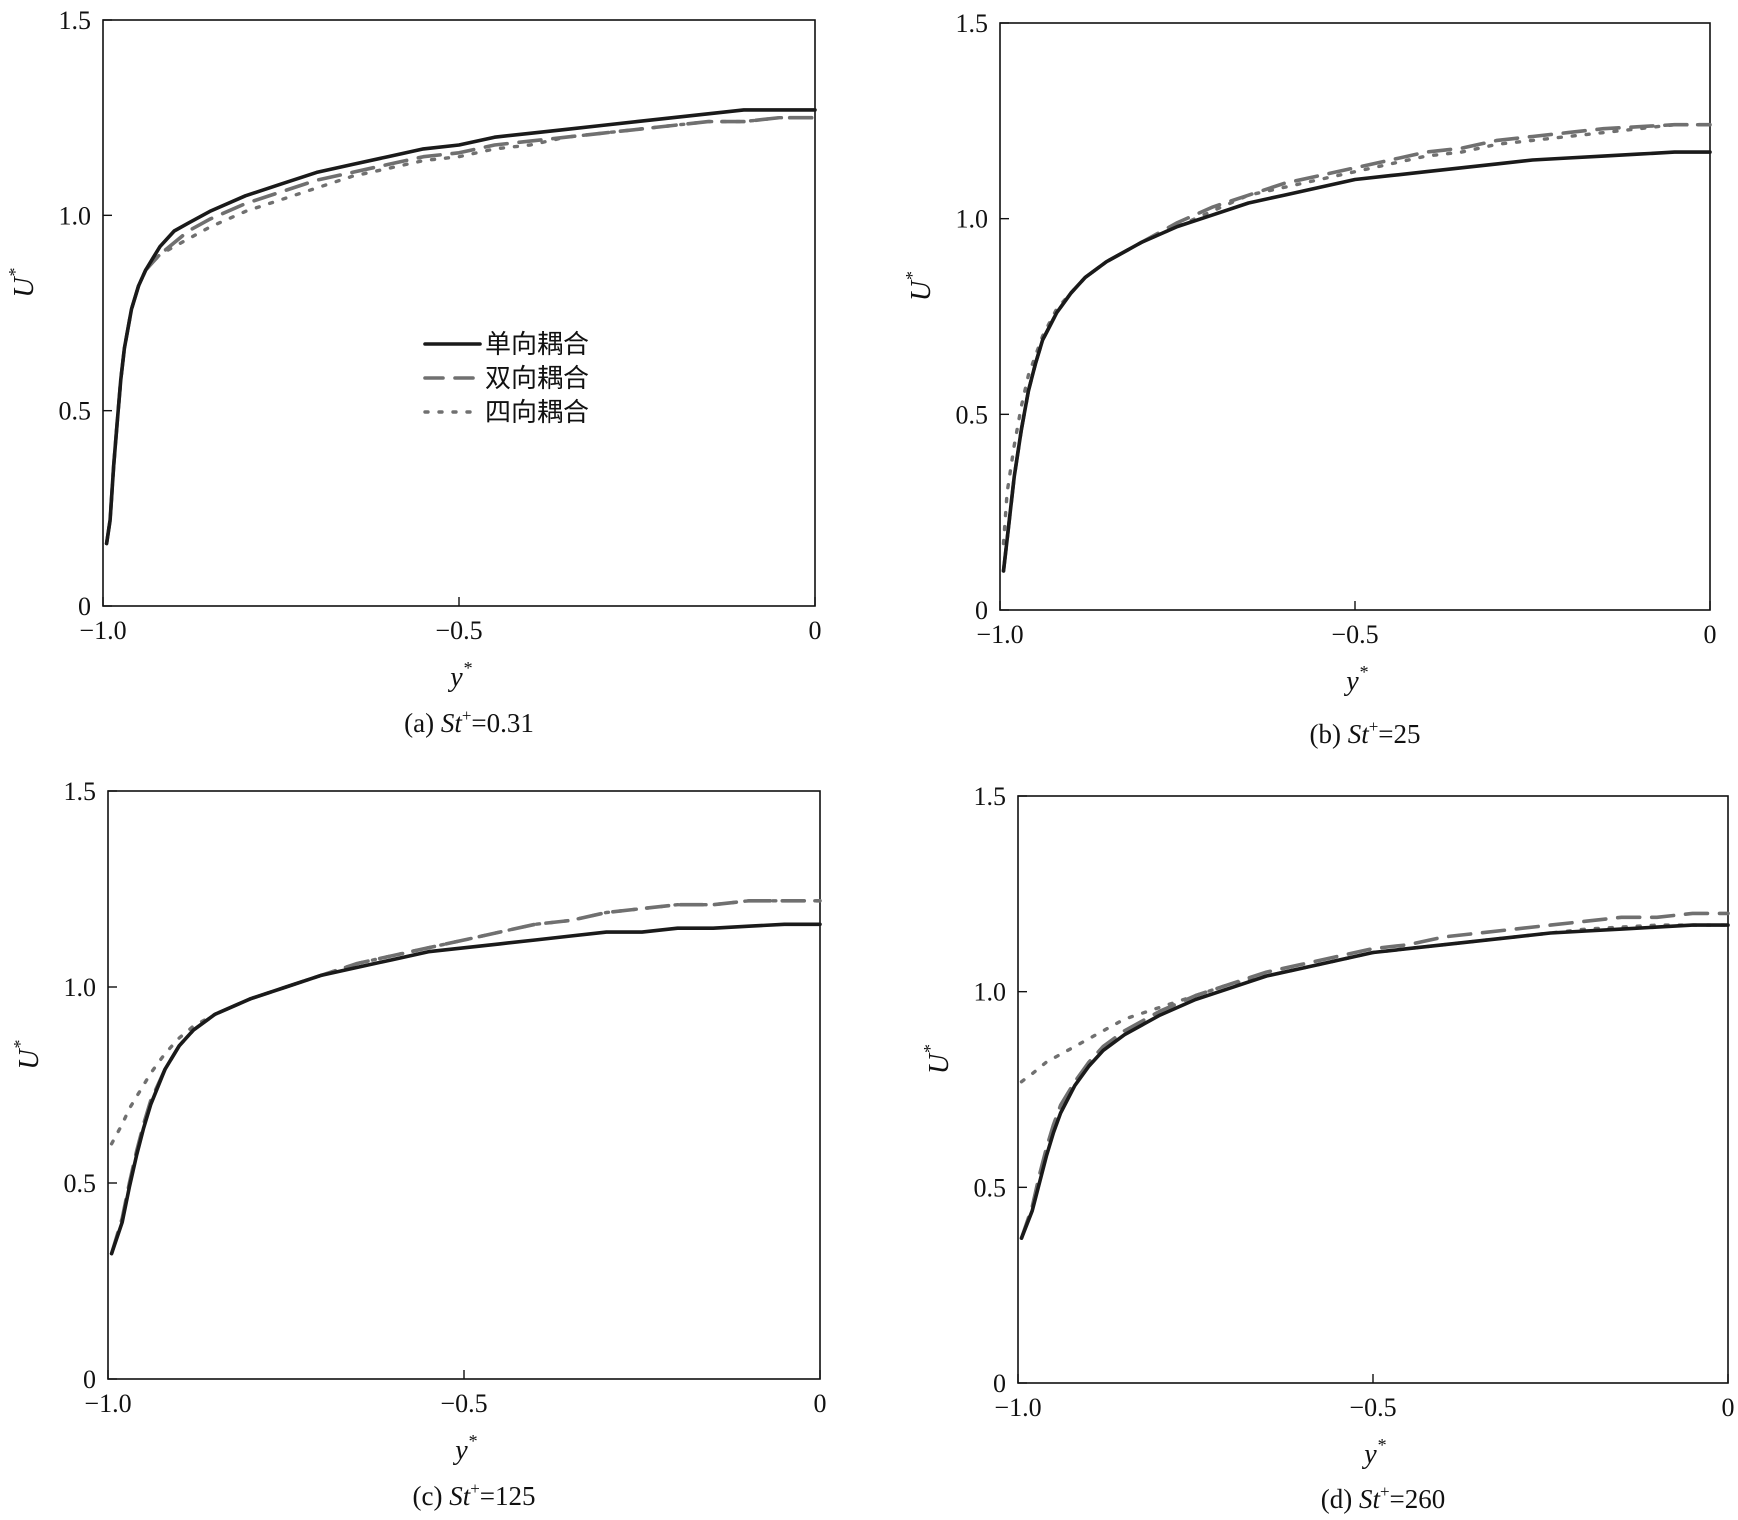 This screenshot has height=1520, width=1738. What do you see at coordinates (473, 1495) in the screenshot?
I see `panel-caption: (c) St+=125` at bounding box center [473, 1495].